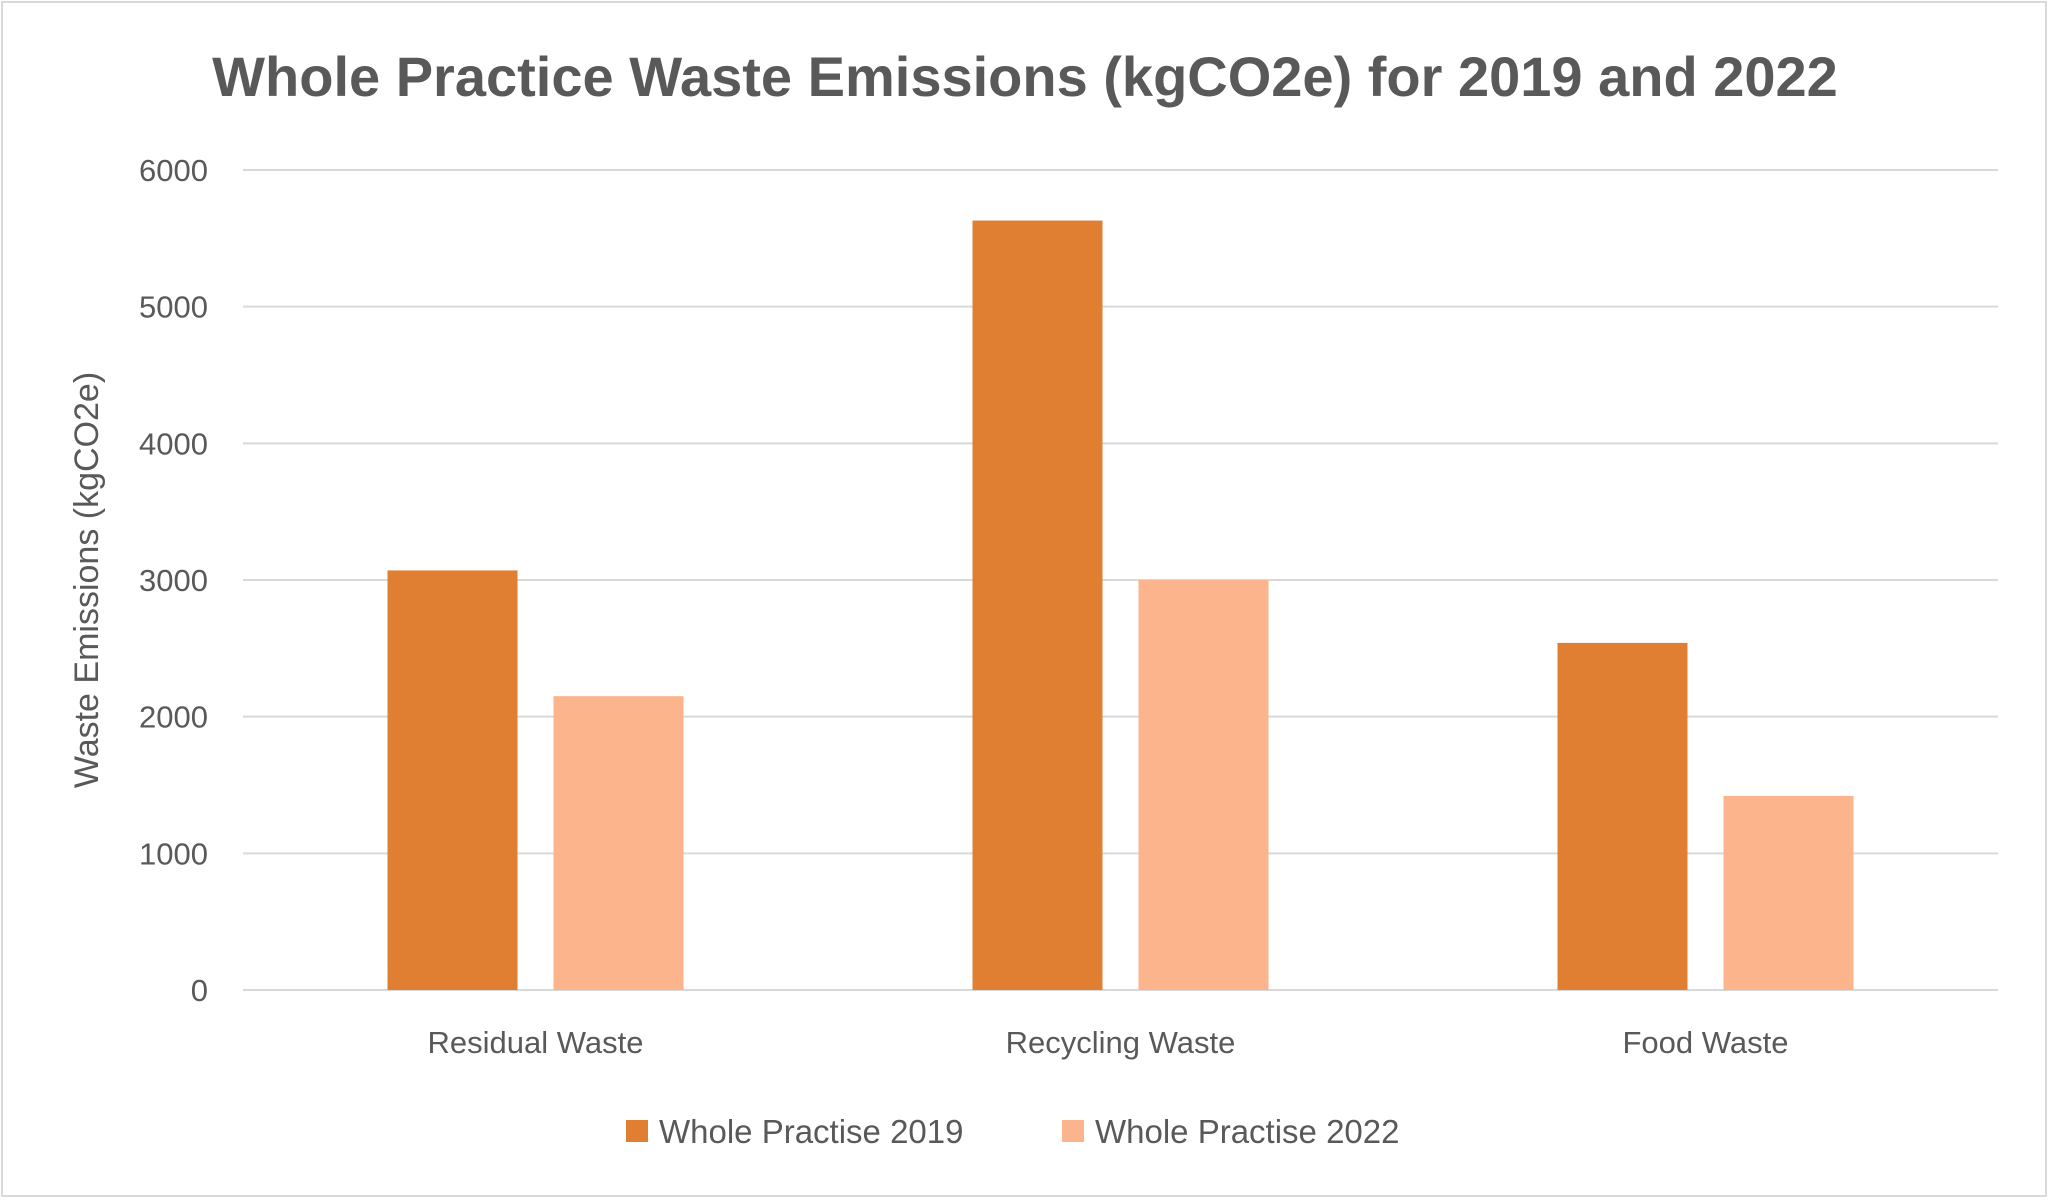 This screenshot has width=2050, height=1200. Describe the element at coordinates (536, 1042) in the screenshot. I see `category-label: Residual Waste` at that location.